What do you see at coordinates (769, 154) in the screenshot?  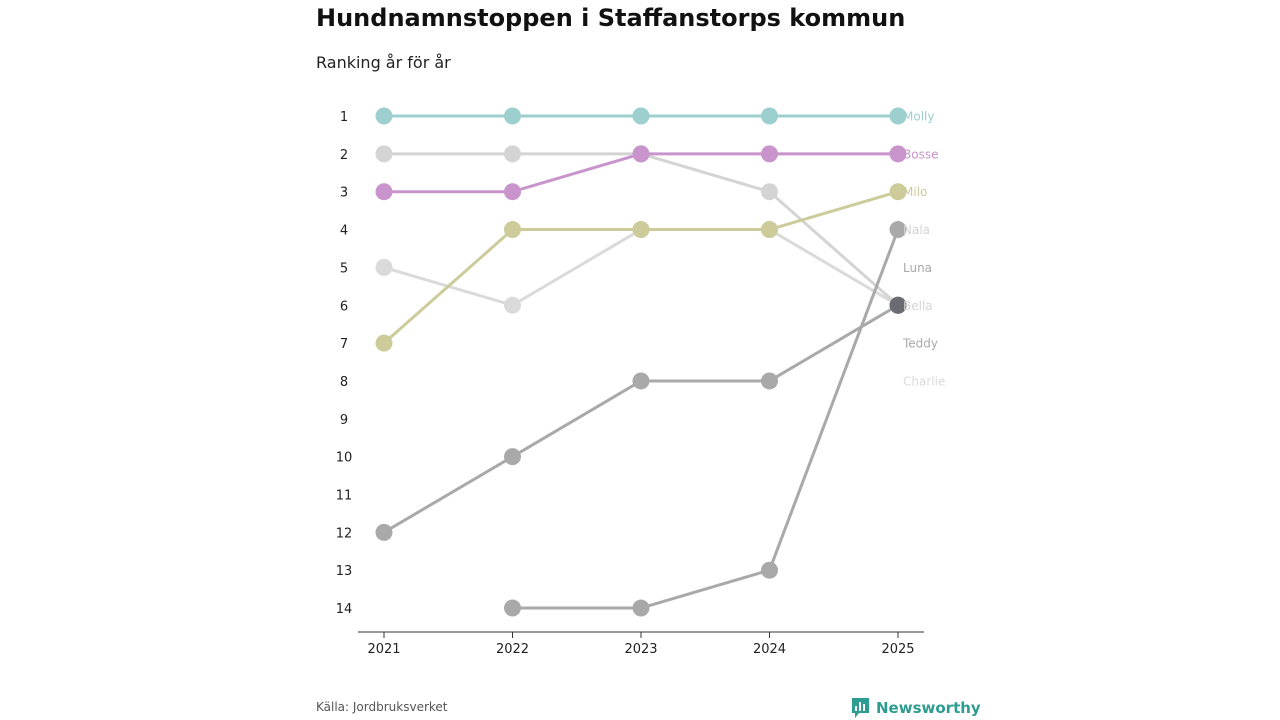 I see `point-bosse-2024` at bounding box center [769, 154].